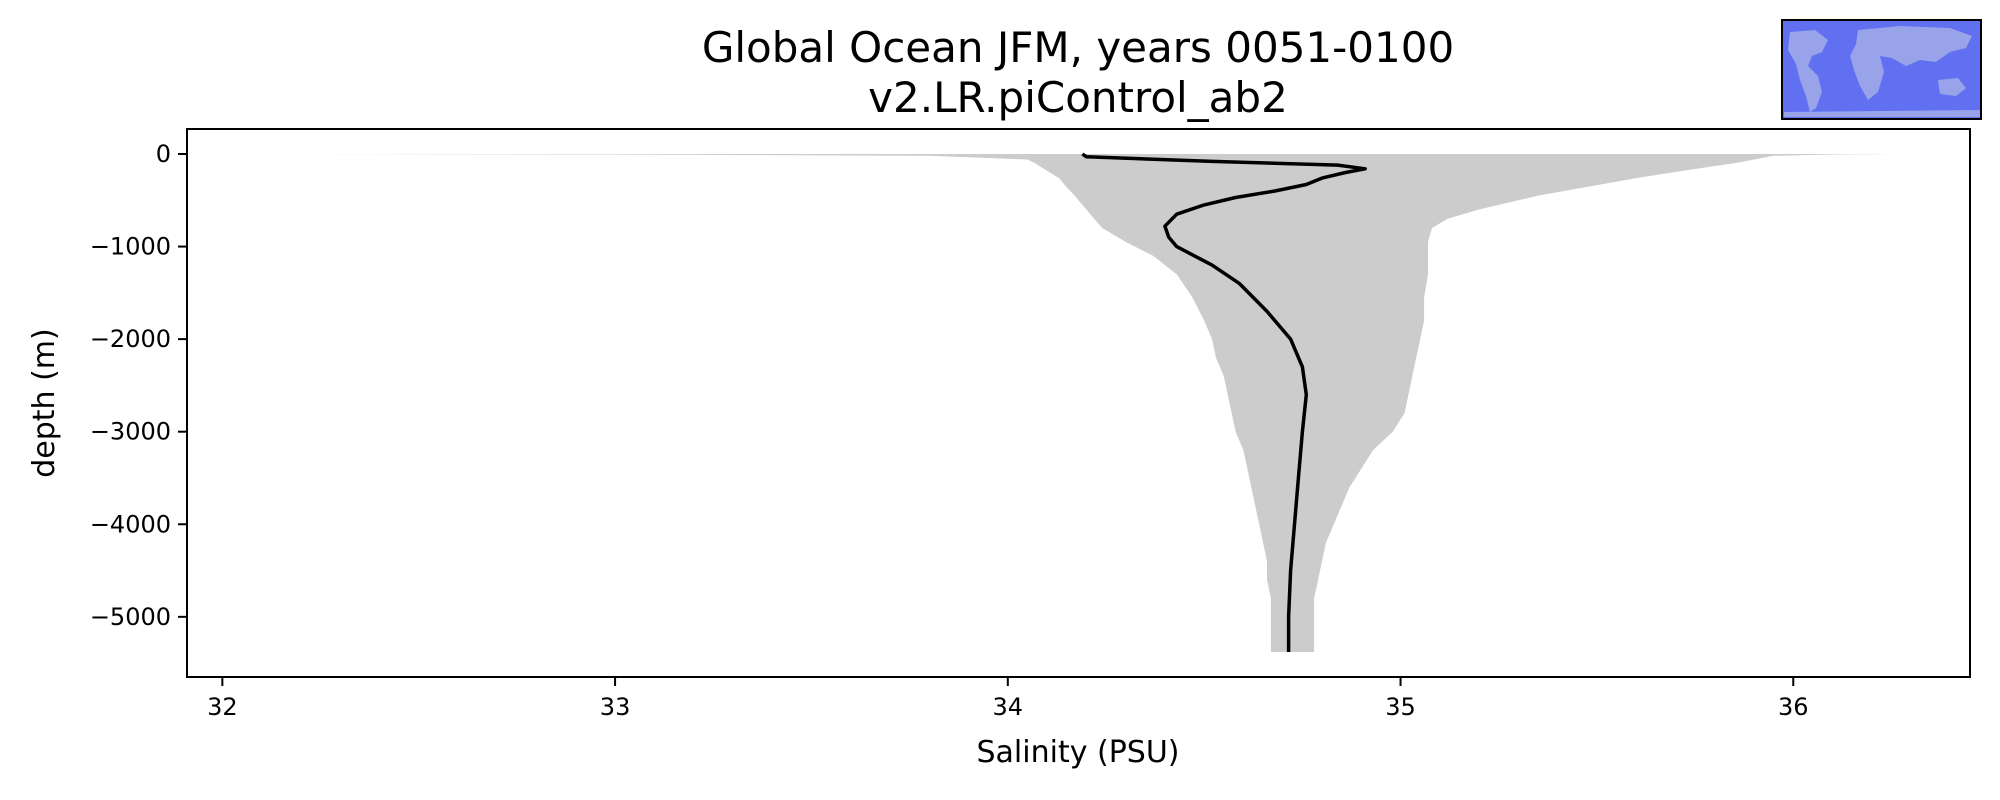 This screenshot has height=800, width=2000. I want to click on world-map-inset, so click(1881, 69).